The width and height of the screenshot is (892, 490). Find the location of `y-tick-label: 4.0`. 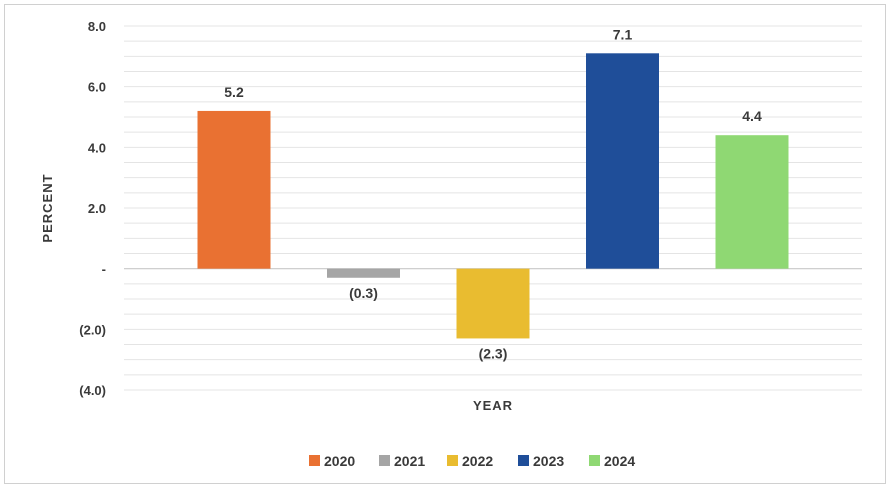

y-tick-label: 4.0 is located at coordinates (97, 147).